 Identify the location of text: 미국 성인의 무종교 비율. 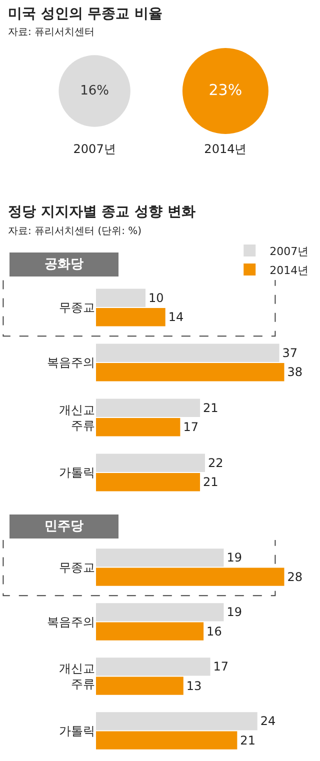
(85, 14).